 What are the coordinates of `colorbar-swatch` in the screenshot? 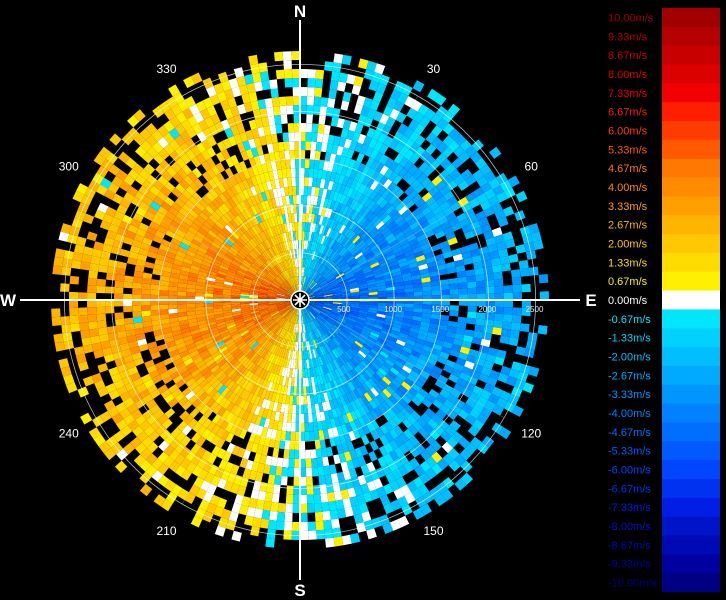 It's located at (691, 507).